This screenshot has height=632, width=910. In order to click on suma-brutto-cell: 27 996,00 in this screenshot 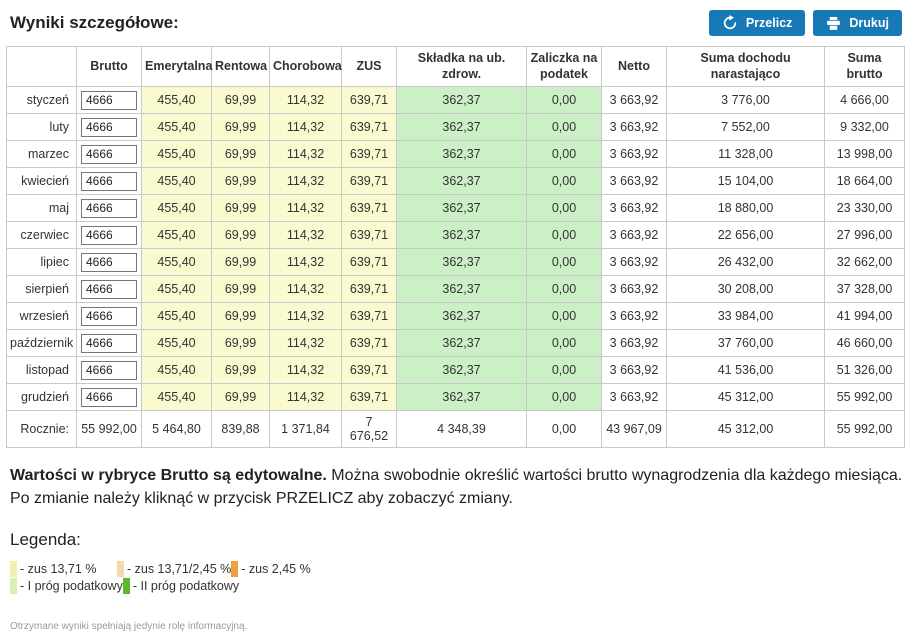, I will do `click(864, 235)`.